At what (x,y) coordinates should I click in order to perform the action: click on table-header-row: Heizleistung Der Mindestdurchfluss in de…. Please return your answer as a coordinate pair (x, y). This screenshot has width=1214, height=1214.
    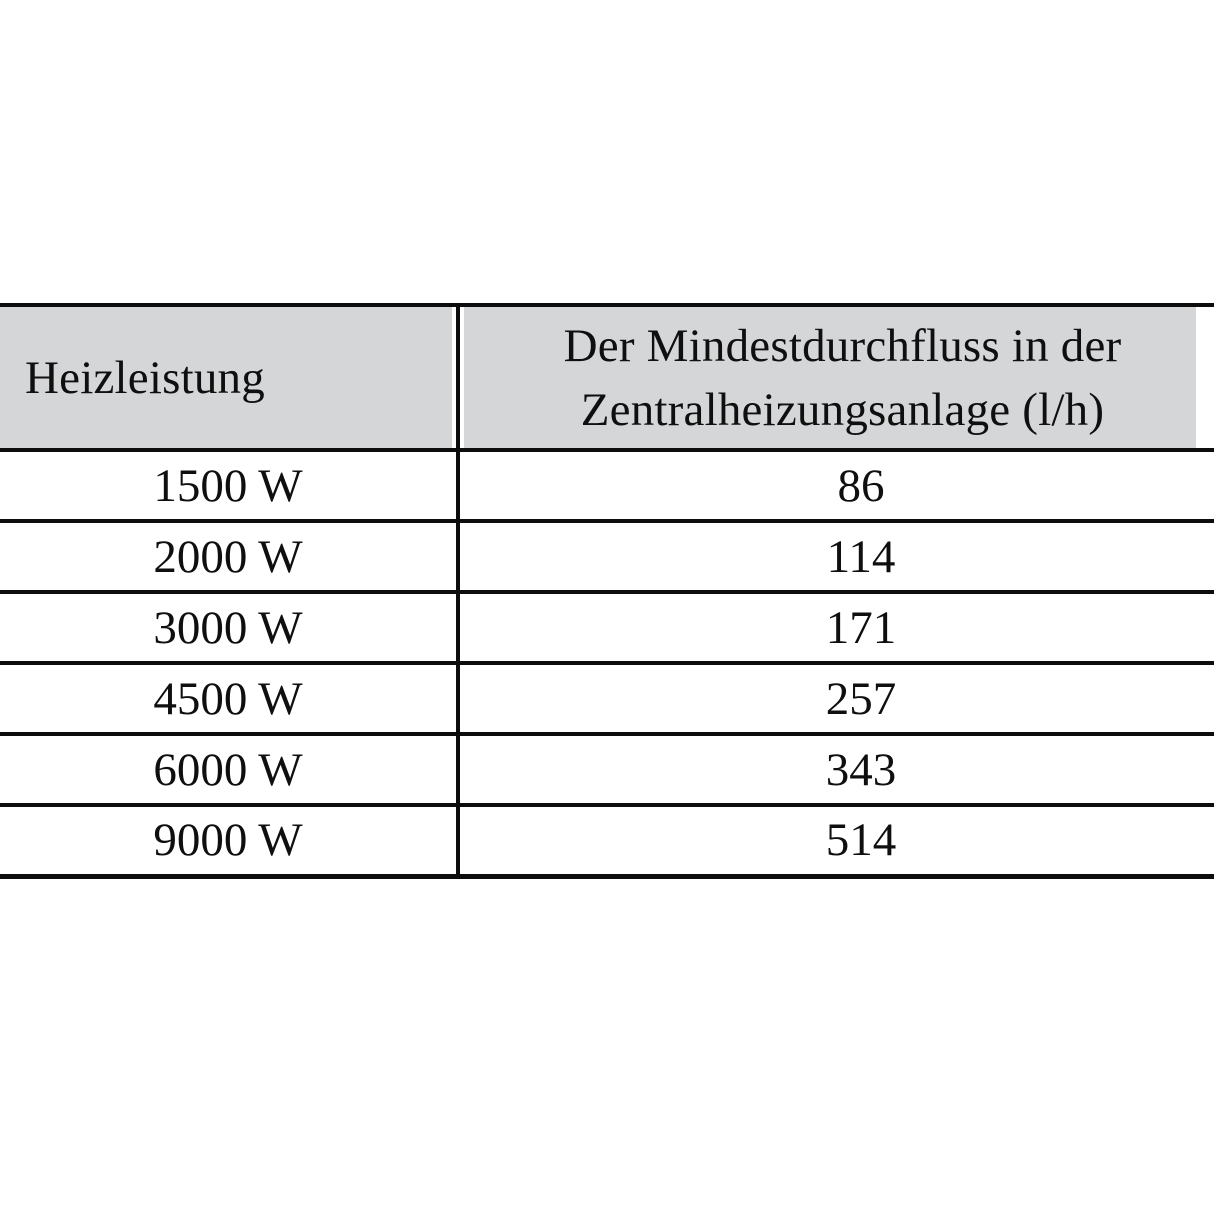
    Looking at the image, I should click on (607, 377).